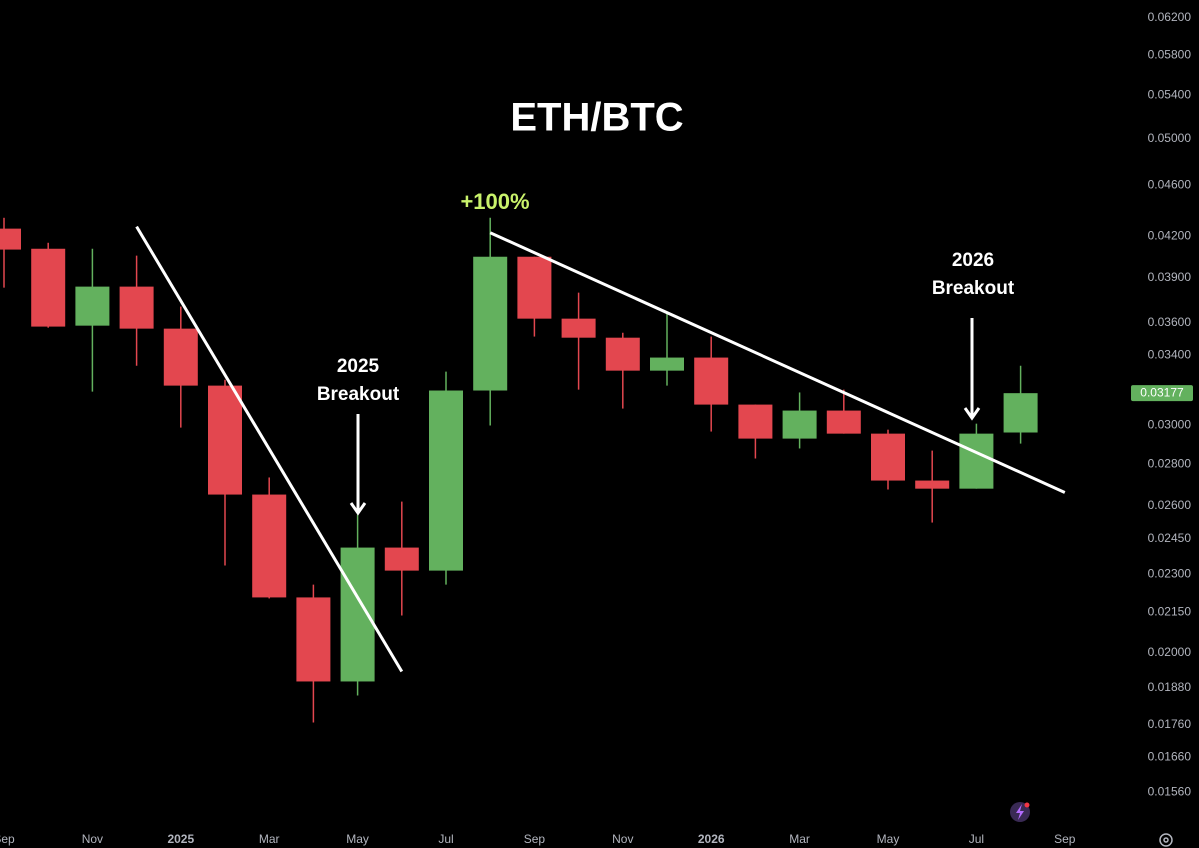 The image size is (1199, 848). Describe the element at coordinates (358, 366) in the screenshot. I see `breakout-annotation: 2025` at that location.